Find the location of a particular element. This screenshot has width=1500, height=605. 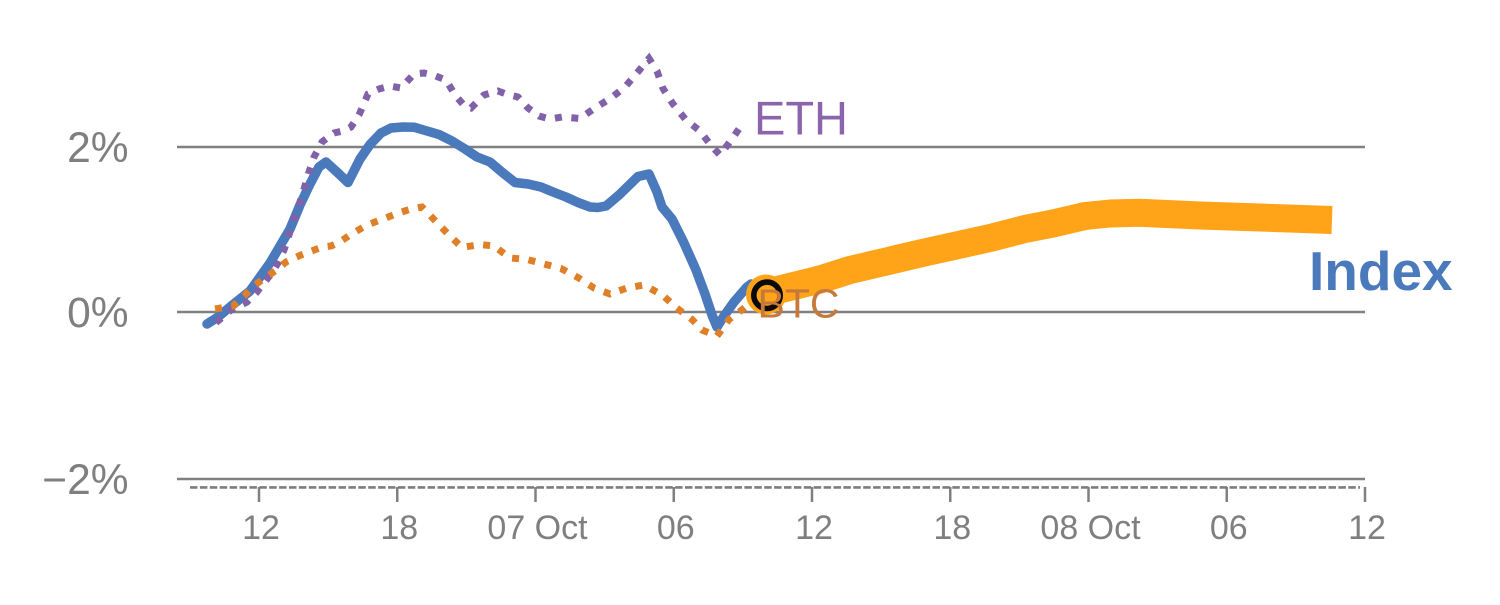

svg-text: 07 Oct is located at coordinates (537, 528).